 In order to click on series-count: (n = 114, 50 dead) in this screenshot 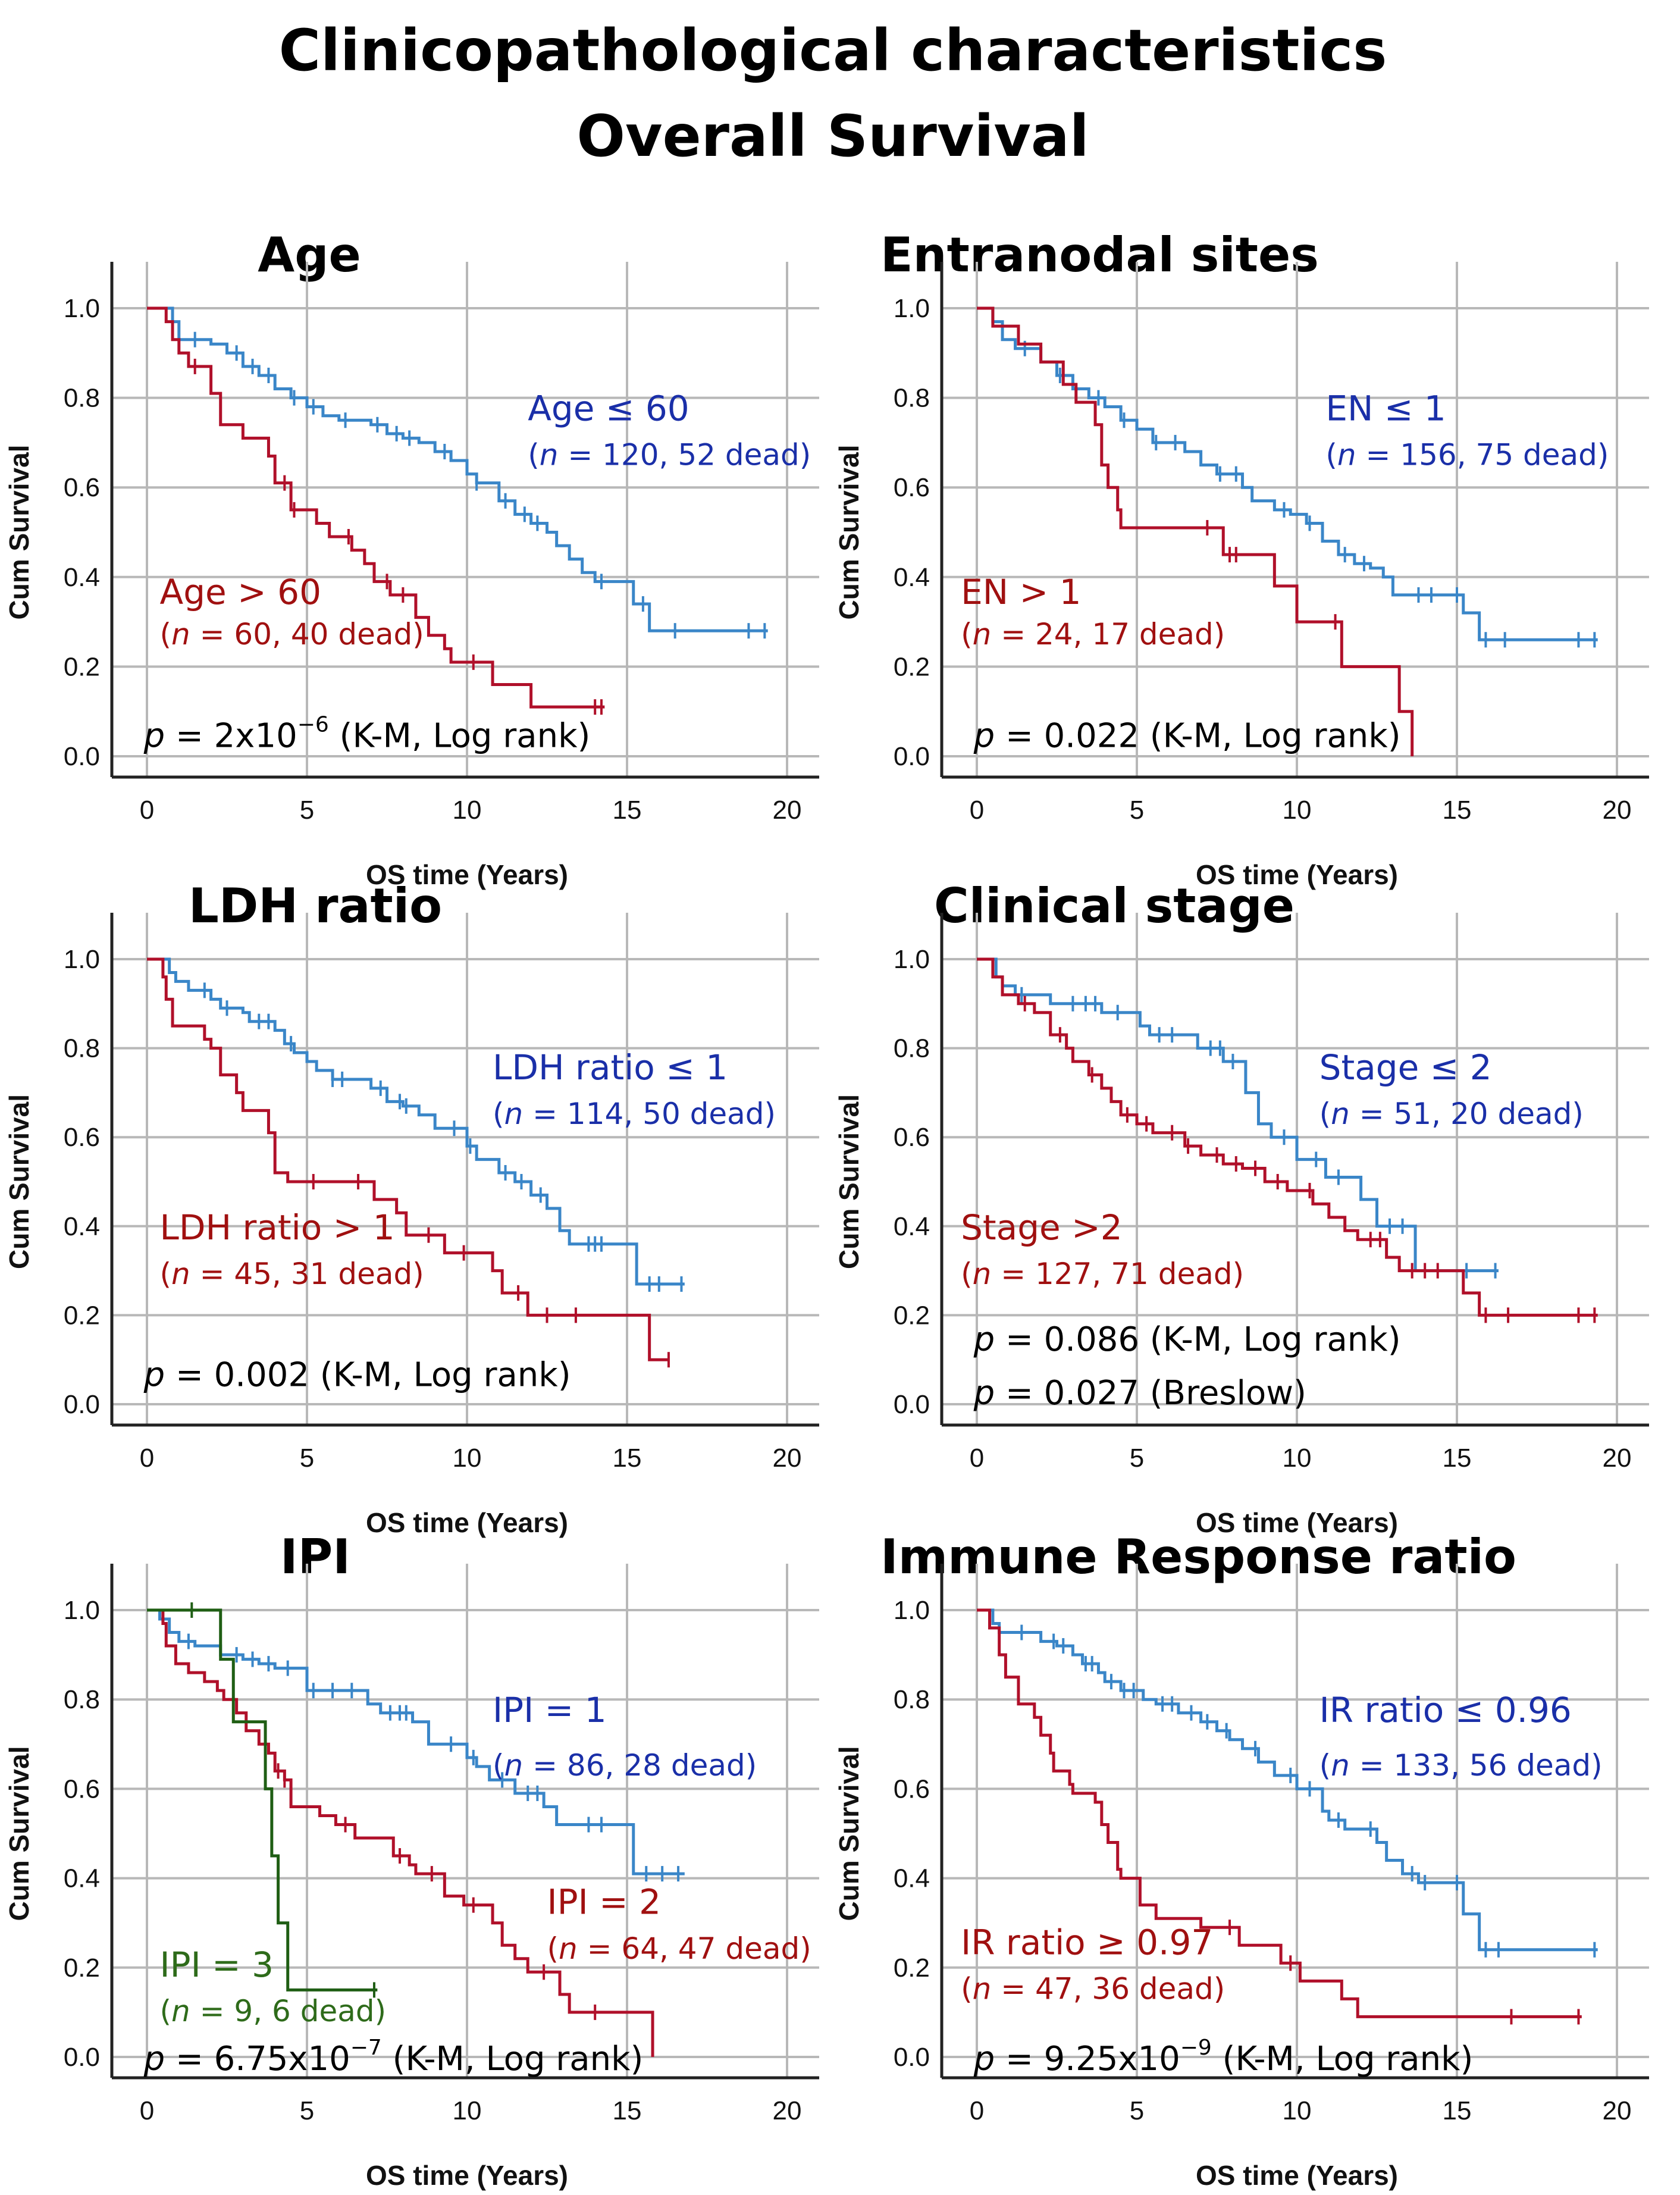, I will do `click(634, 1114)`.